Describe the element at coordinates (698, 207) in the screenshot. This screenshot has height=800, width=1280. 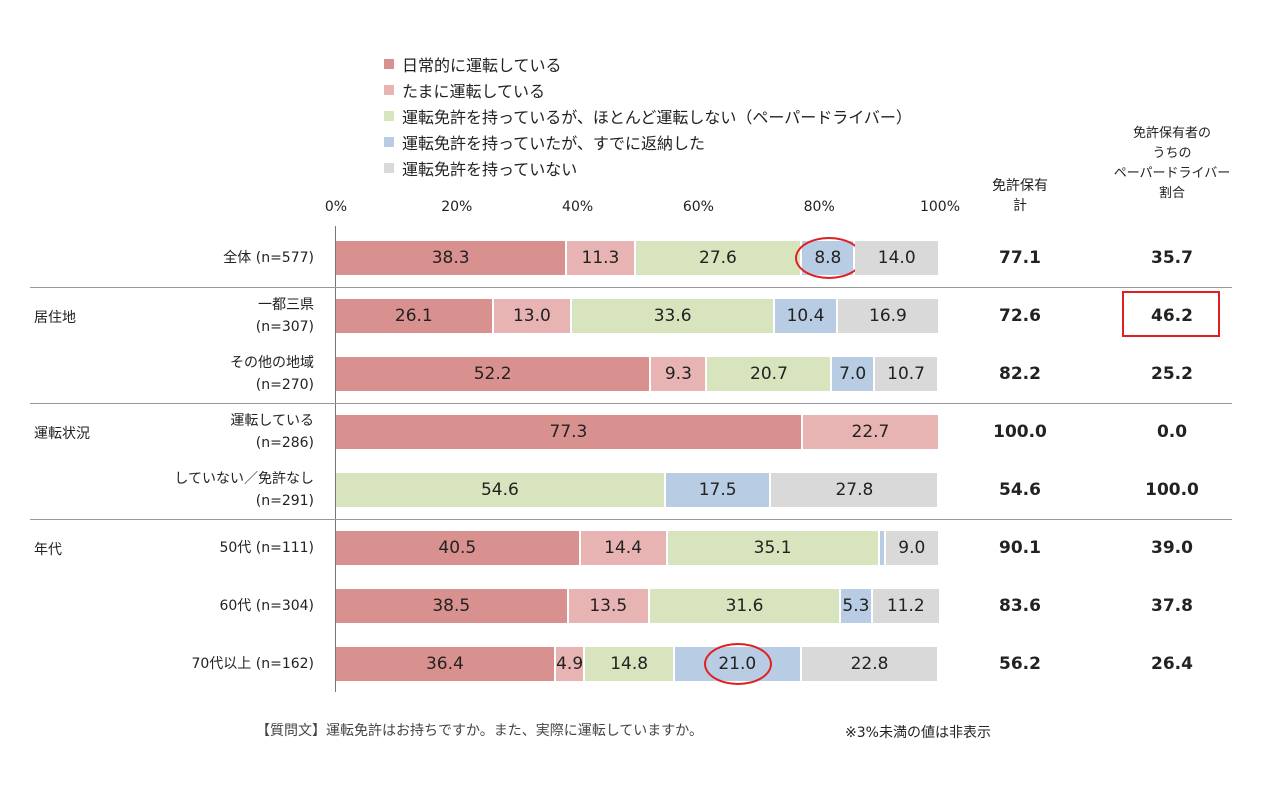
I see `x-tick-label: 60%` at that location.